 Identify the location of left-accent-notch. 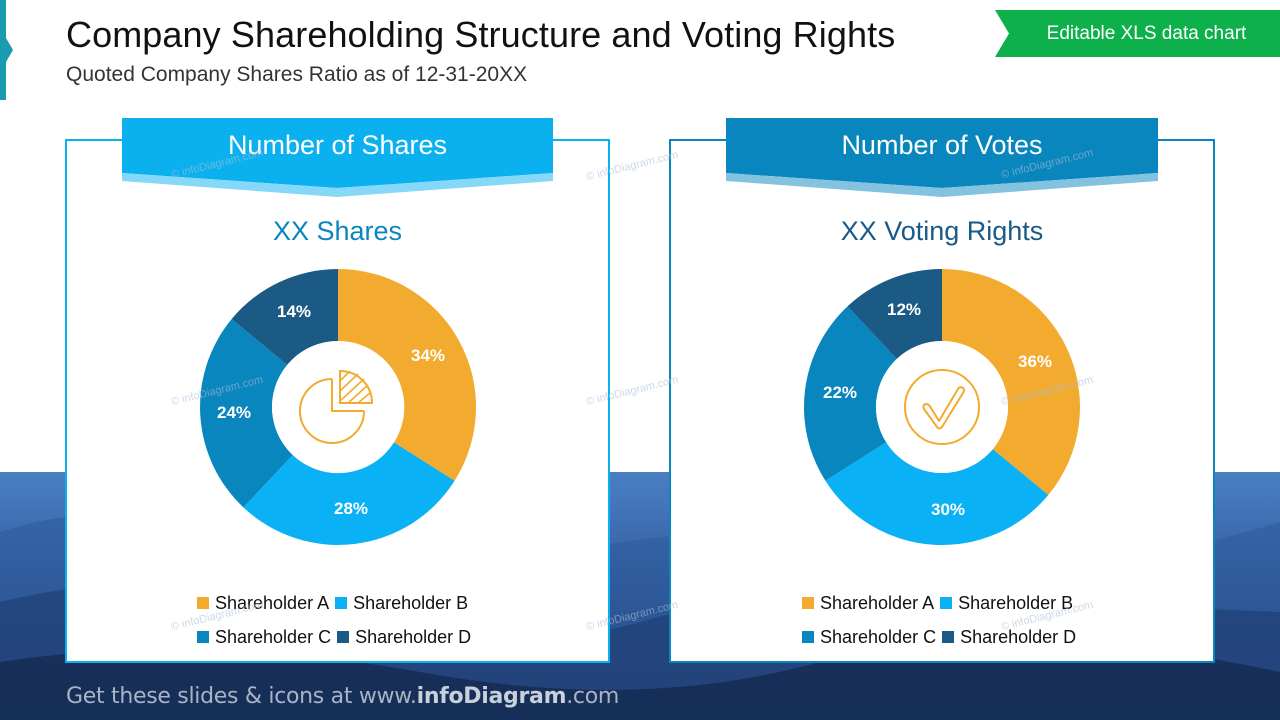
(9, 50).